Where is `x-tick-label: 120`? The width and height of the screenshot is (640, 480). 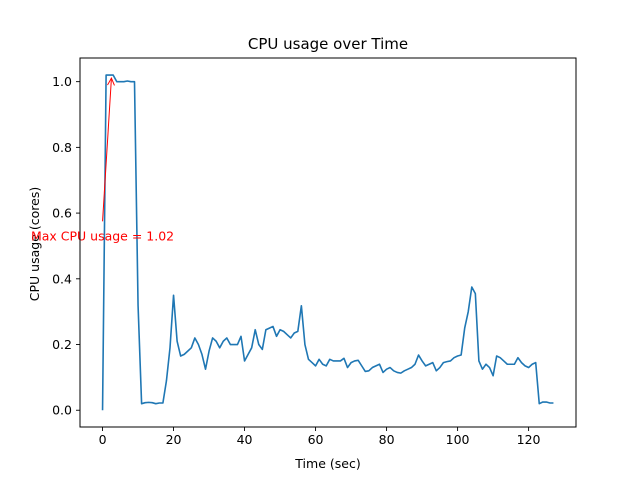
x-tick-label: 120 is located at coordinates (529, 439).